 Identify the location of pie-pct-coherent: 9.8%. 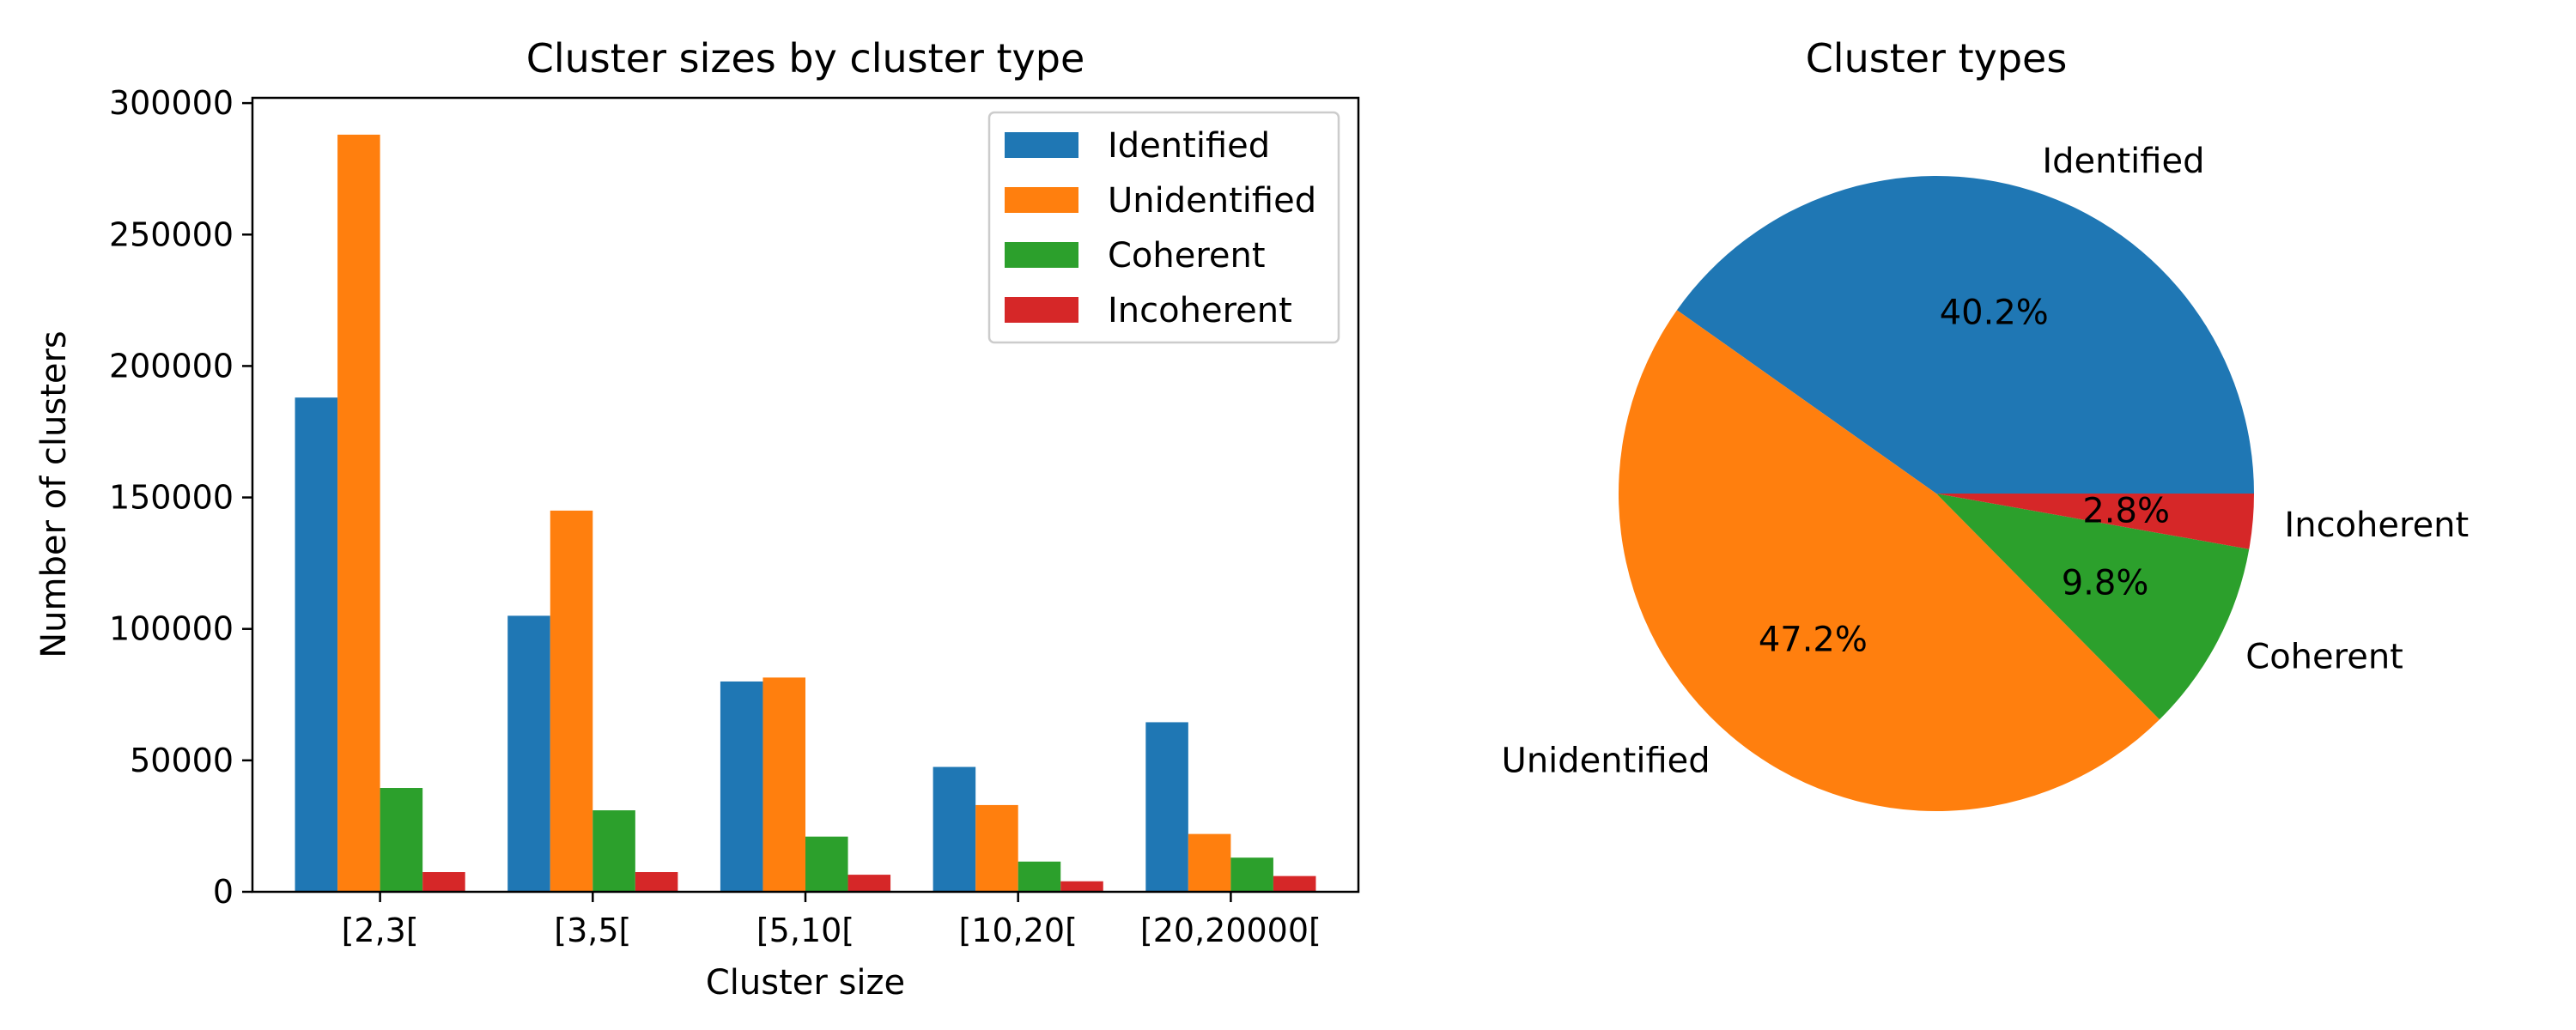
(2105, 583).